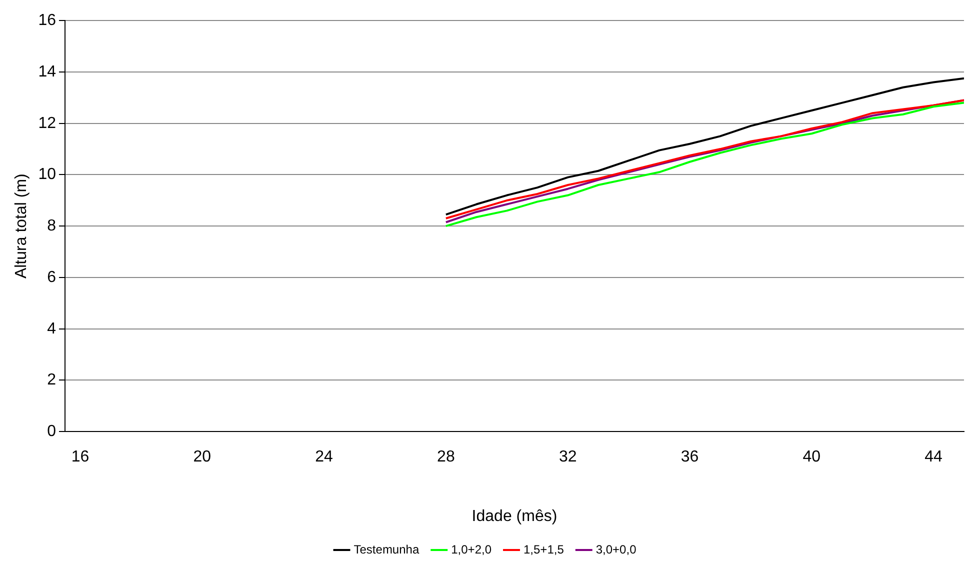 The height and width of the screenshot is (574, 977). Describe the element at coordinates (616, 549) in the screenshot. I see `legend-label: 3,0+0,0` at that location.